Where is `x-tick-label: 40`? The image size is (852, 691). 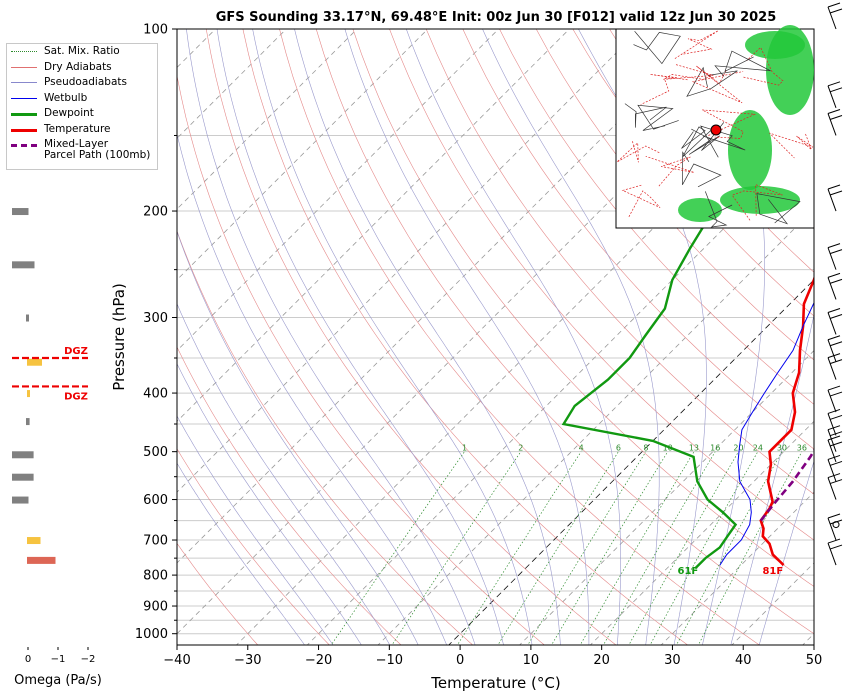 x-tick-label: 40 is located at coordinates (743, 660).